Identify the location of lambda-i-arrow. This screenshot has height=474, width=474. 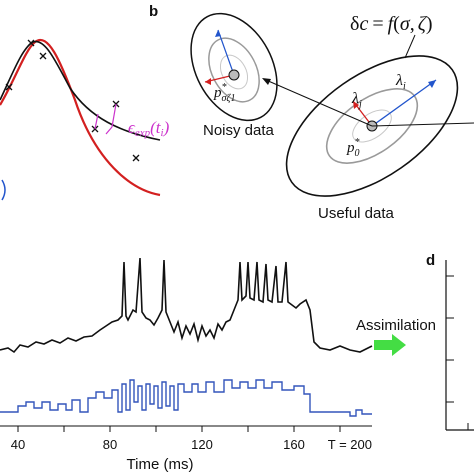
(404, 103).